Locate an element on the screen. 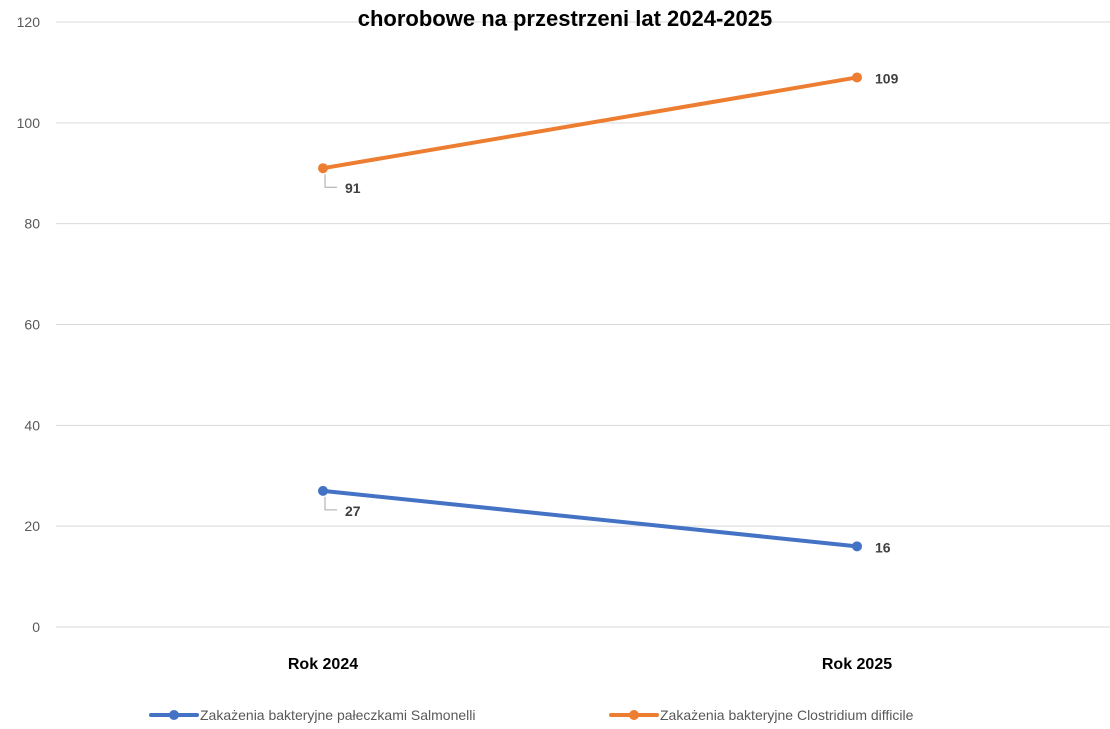 This screenshot has width=1110, height=729. y-tick-label: 100 is located at coordinates (29, 123).